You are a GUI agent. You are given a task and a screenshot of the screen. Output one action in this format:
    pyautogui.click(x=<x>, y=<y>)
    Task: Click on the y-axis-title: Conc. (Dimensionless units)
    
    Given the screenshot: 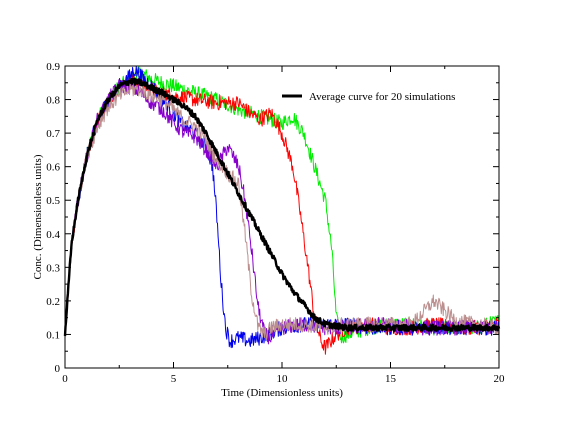 What is the action you would take?
    pyautogui.click(x=38, y=216)
    